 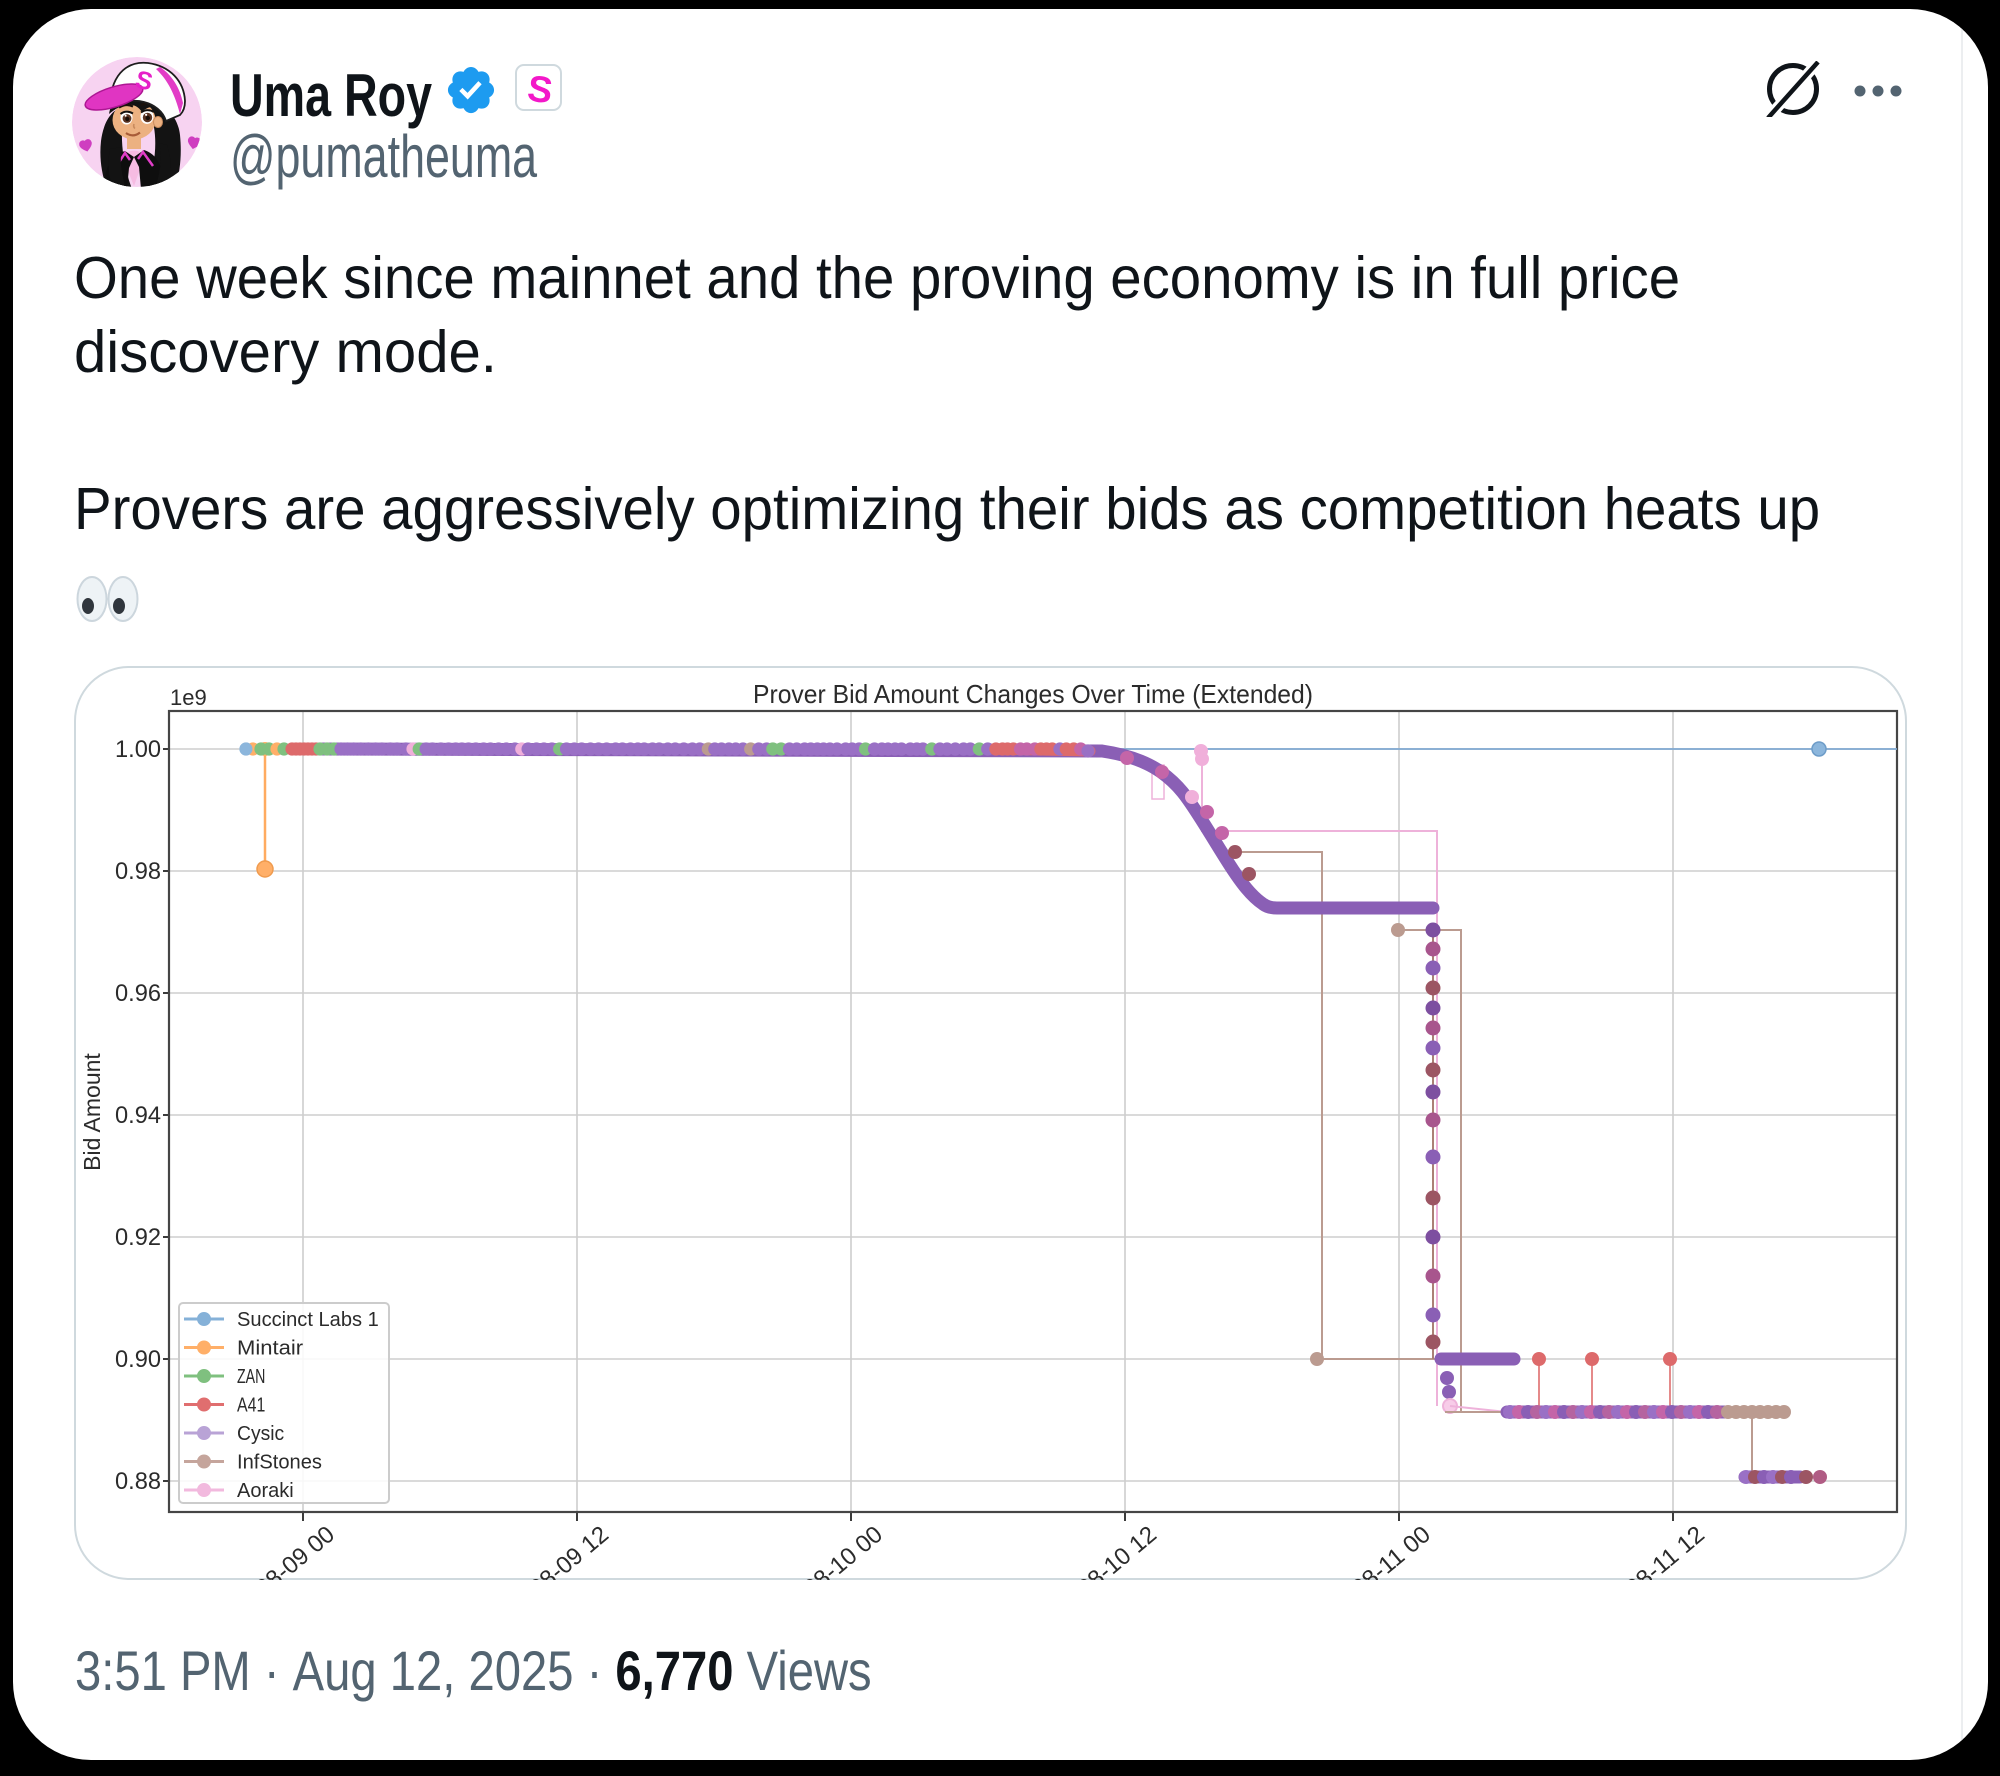 I want to click on svg-text: InfStones, so click(x=279, y=1462).